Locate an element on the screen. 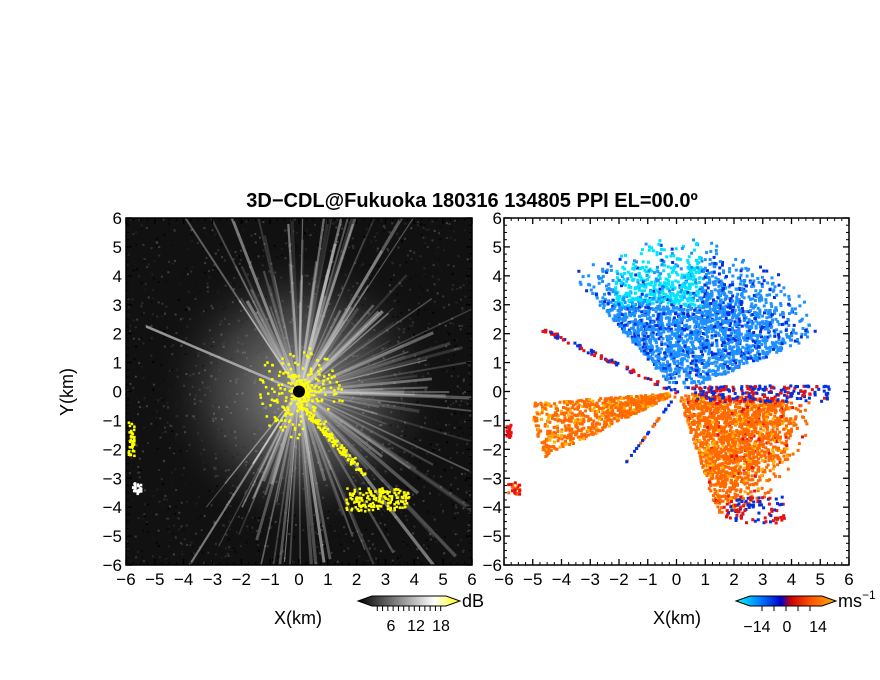  echo-pixel is located at coordinates (139, 492).